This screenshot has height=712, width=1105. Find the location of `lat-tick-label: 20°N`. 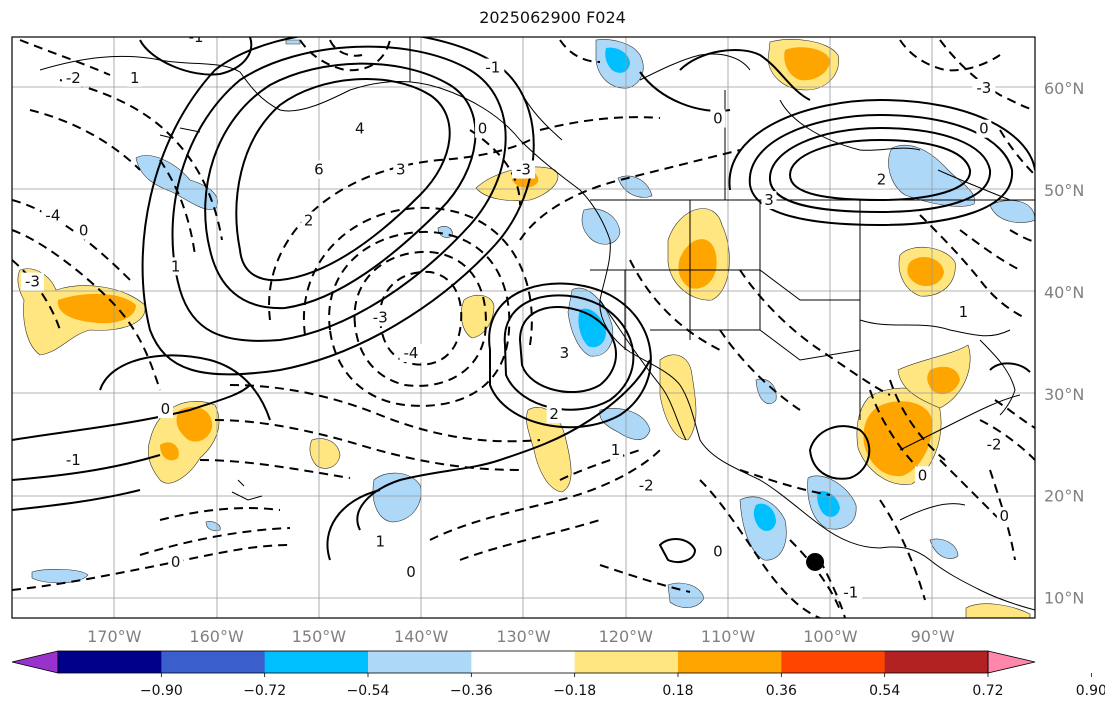

lat-tick-label: 20°N is located at coordinates (1064, 496).